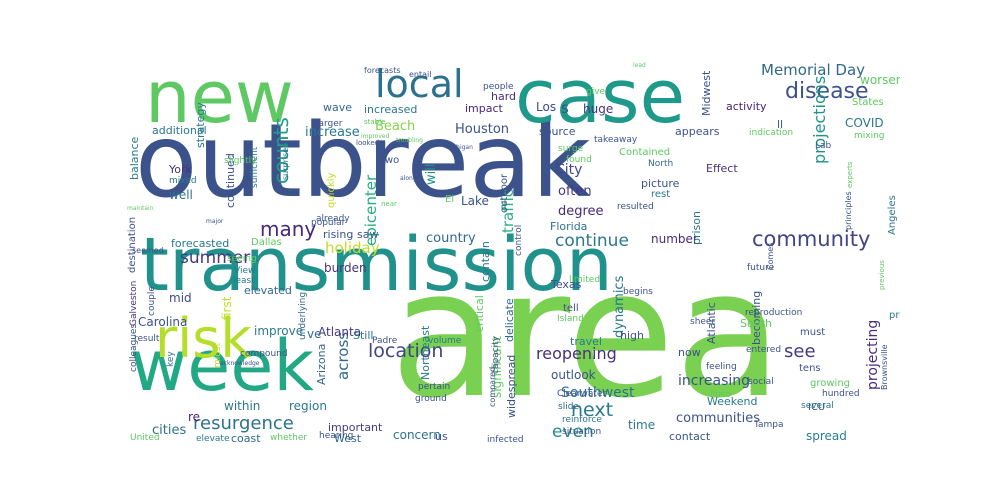 The width and height of the screenshot is (1000, 500). What do you see at coordinates (484, 108) in the screenshot?
I see `cloud-word-impact: impact` at bounding box center [484, 108].